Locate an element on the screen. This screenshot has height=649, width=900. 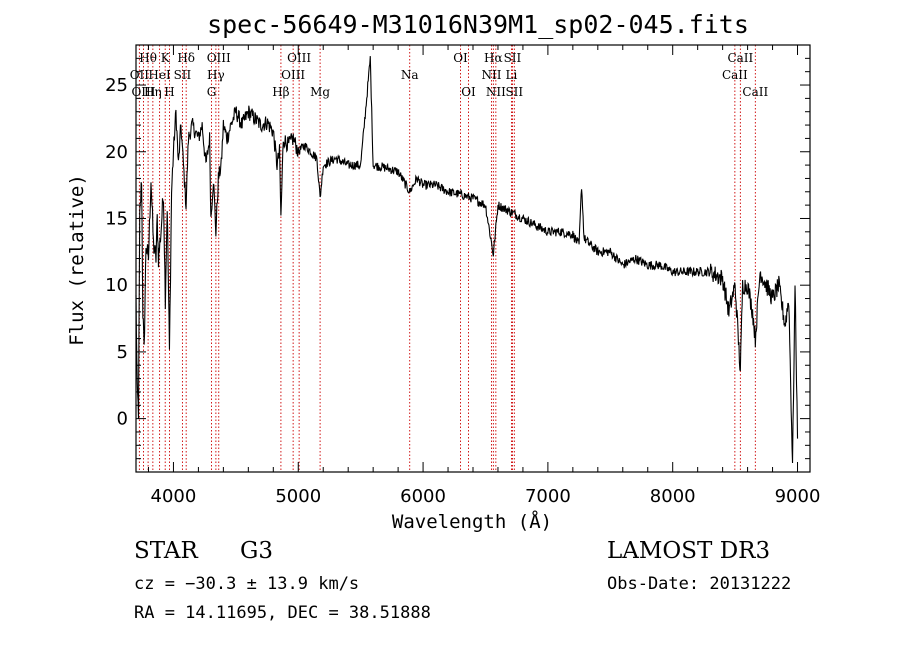
y-axis-label: Flux (relative) is located at coordinates (77, 260).